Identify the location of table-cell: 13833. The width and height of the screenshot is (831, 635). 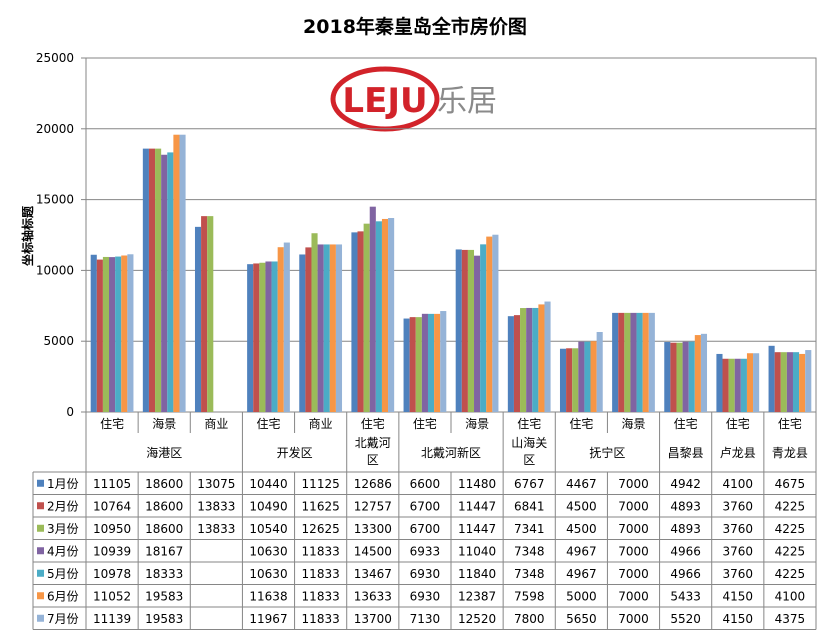
(216, 506).